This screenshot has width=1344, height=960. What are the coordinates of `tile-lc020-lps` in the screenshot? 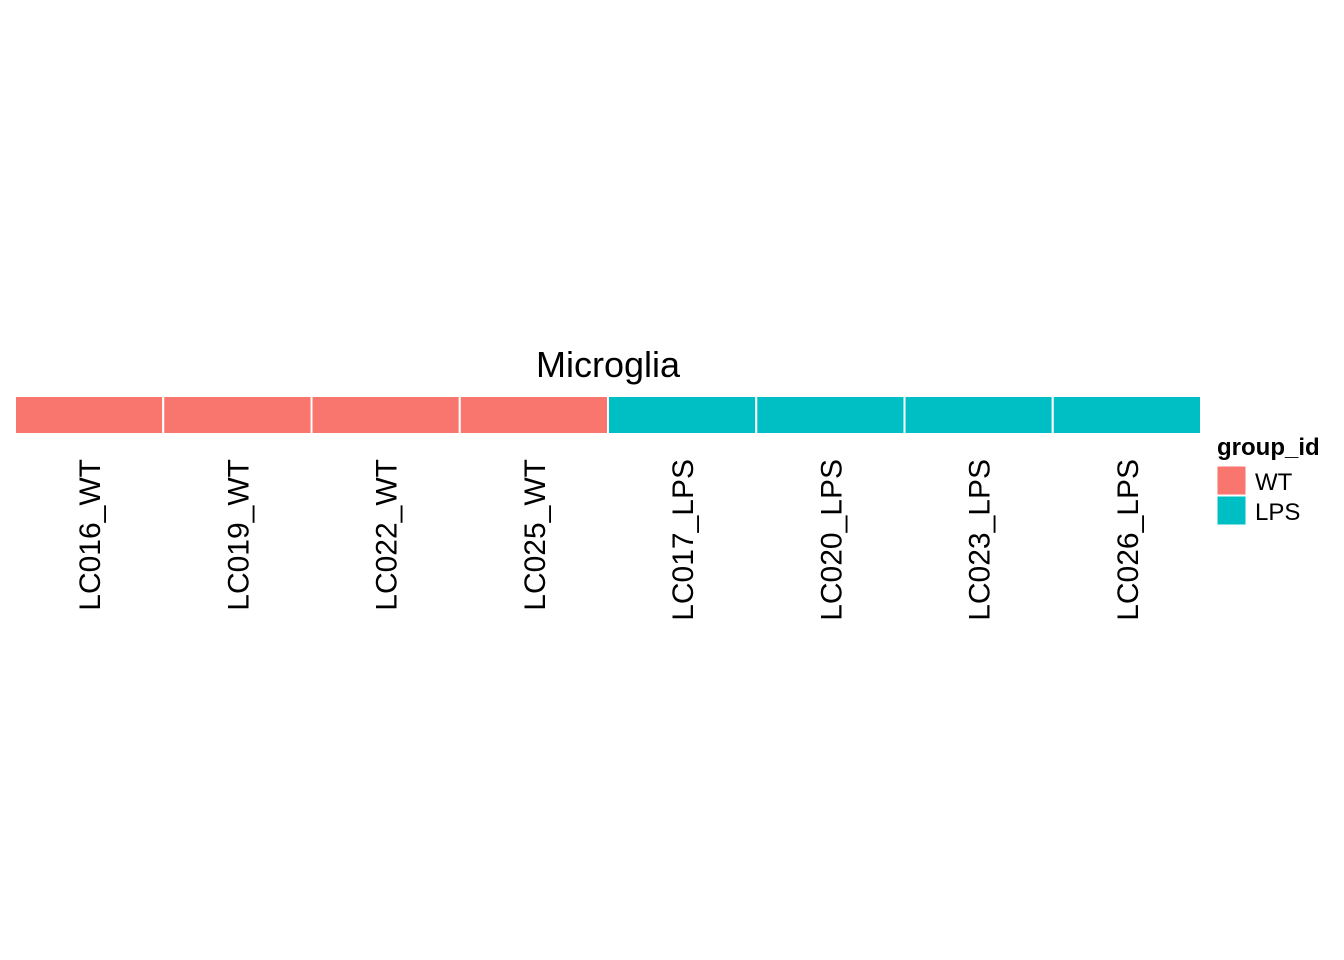 It's located at (830, 415).